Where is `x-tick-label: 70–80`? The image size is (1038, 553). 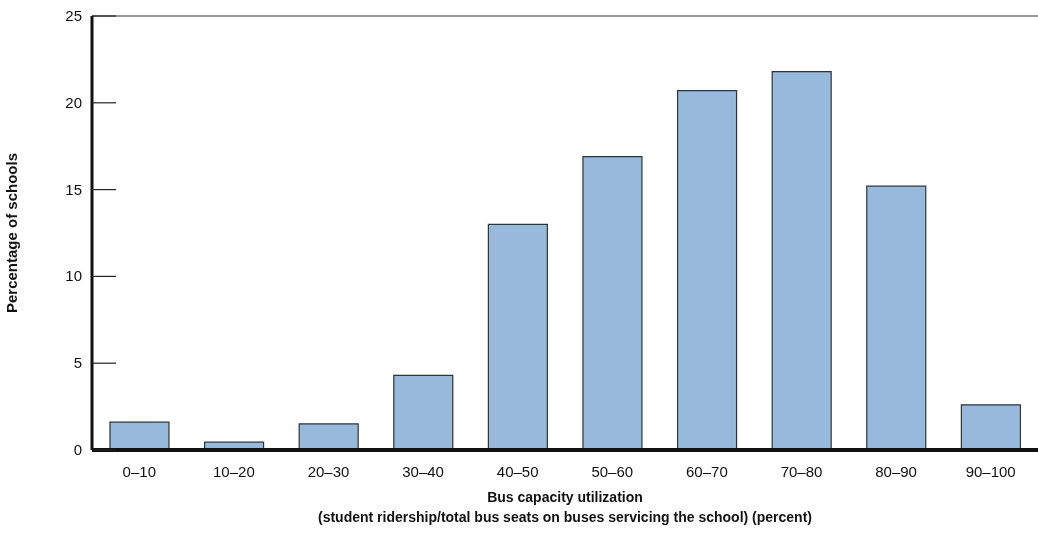
x-tick-label: 70–80 is located at coordinates (801, 471).